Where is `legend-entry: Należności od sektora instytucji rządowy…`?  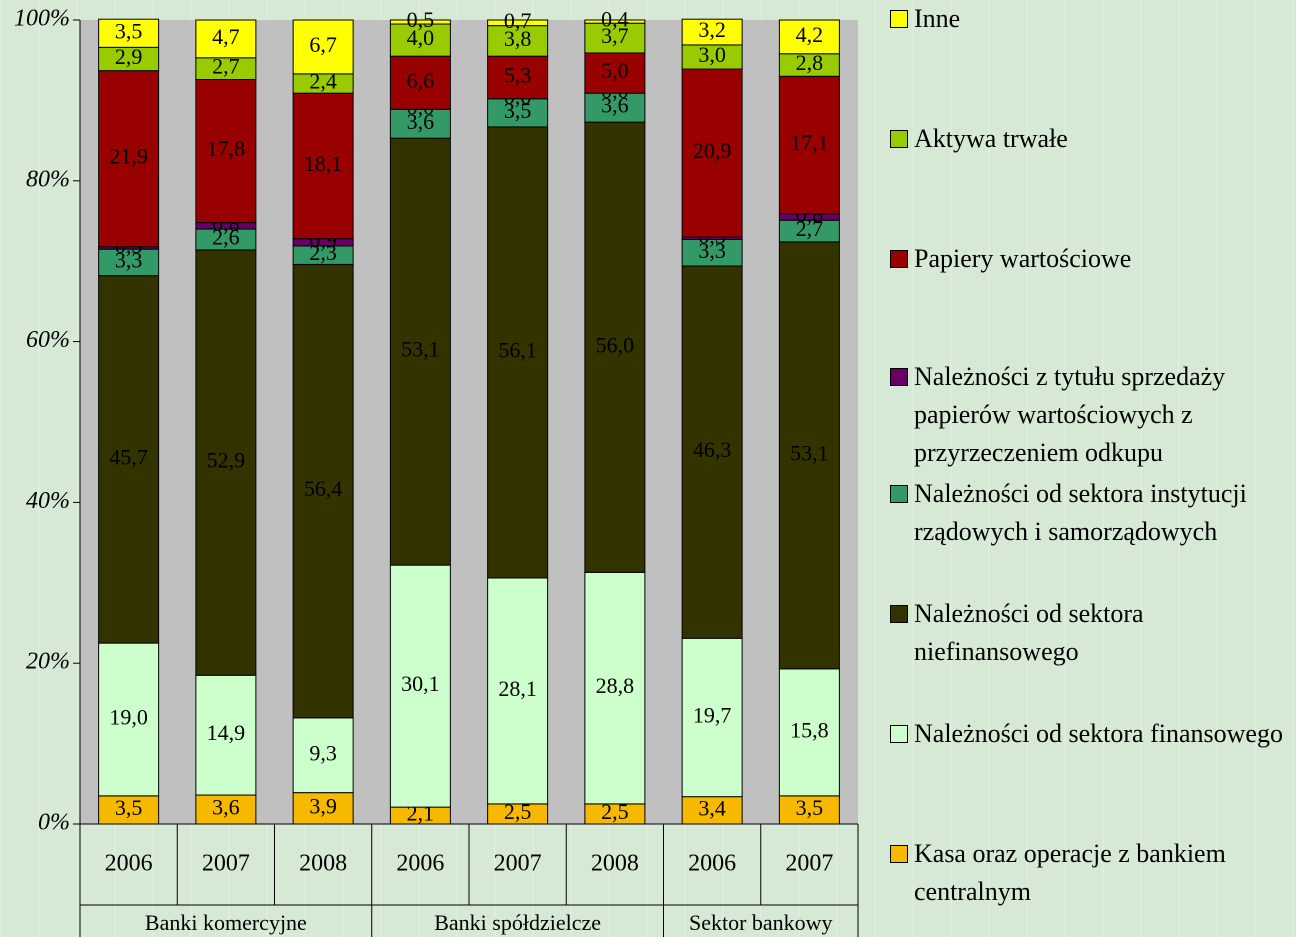
legend-entry: Należności od sektora instytucji rządowy… is located at coordinates (1090, 513).